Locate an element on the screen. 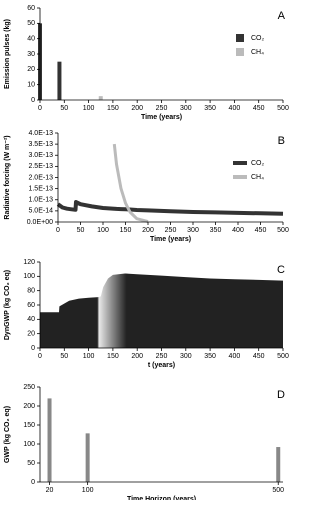  y-tick-label: 250 is located at coordinates (29, 387).